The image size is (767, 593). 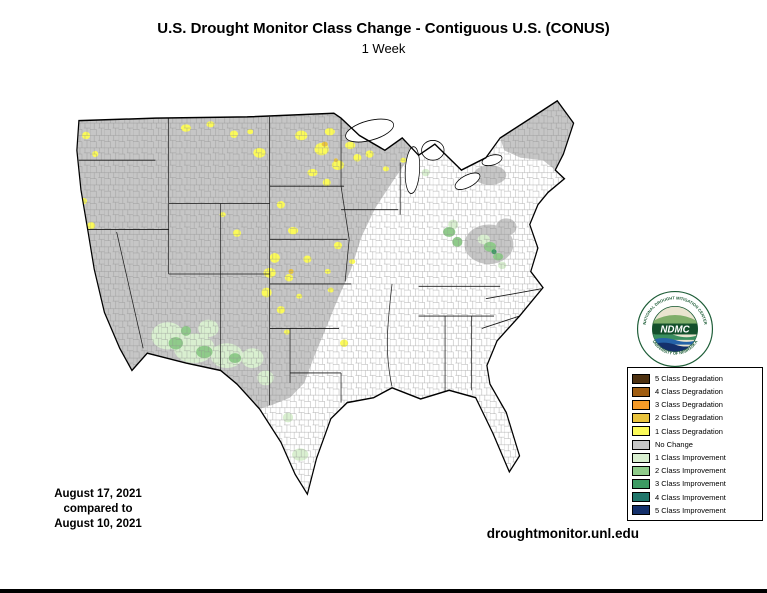 What do you see at coordinates (689, 392) in the screenshot?
I see `legend-label-deg4: 4 Class Degradation` at bounding box center [689, 392].